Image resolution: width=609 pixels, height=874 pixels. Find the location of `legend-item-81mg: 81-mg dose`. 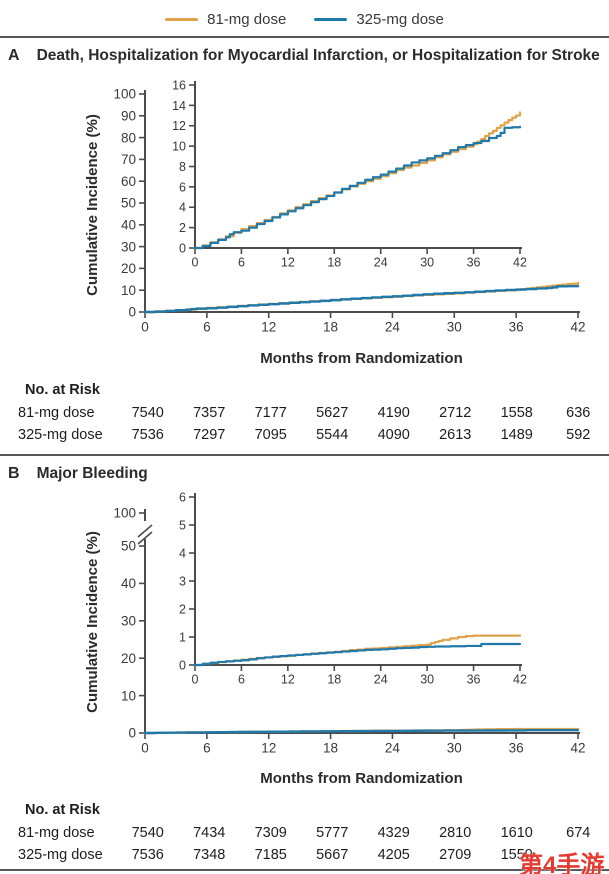

legend-item-81mg: 81-mg dose is located at coordinates (225, 19).